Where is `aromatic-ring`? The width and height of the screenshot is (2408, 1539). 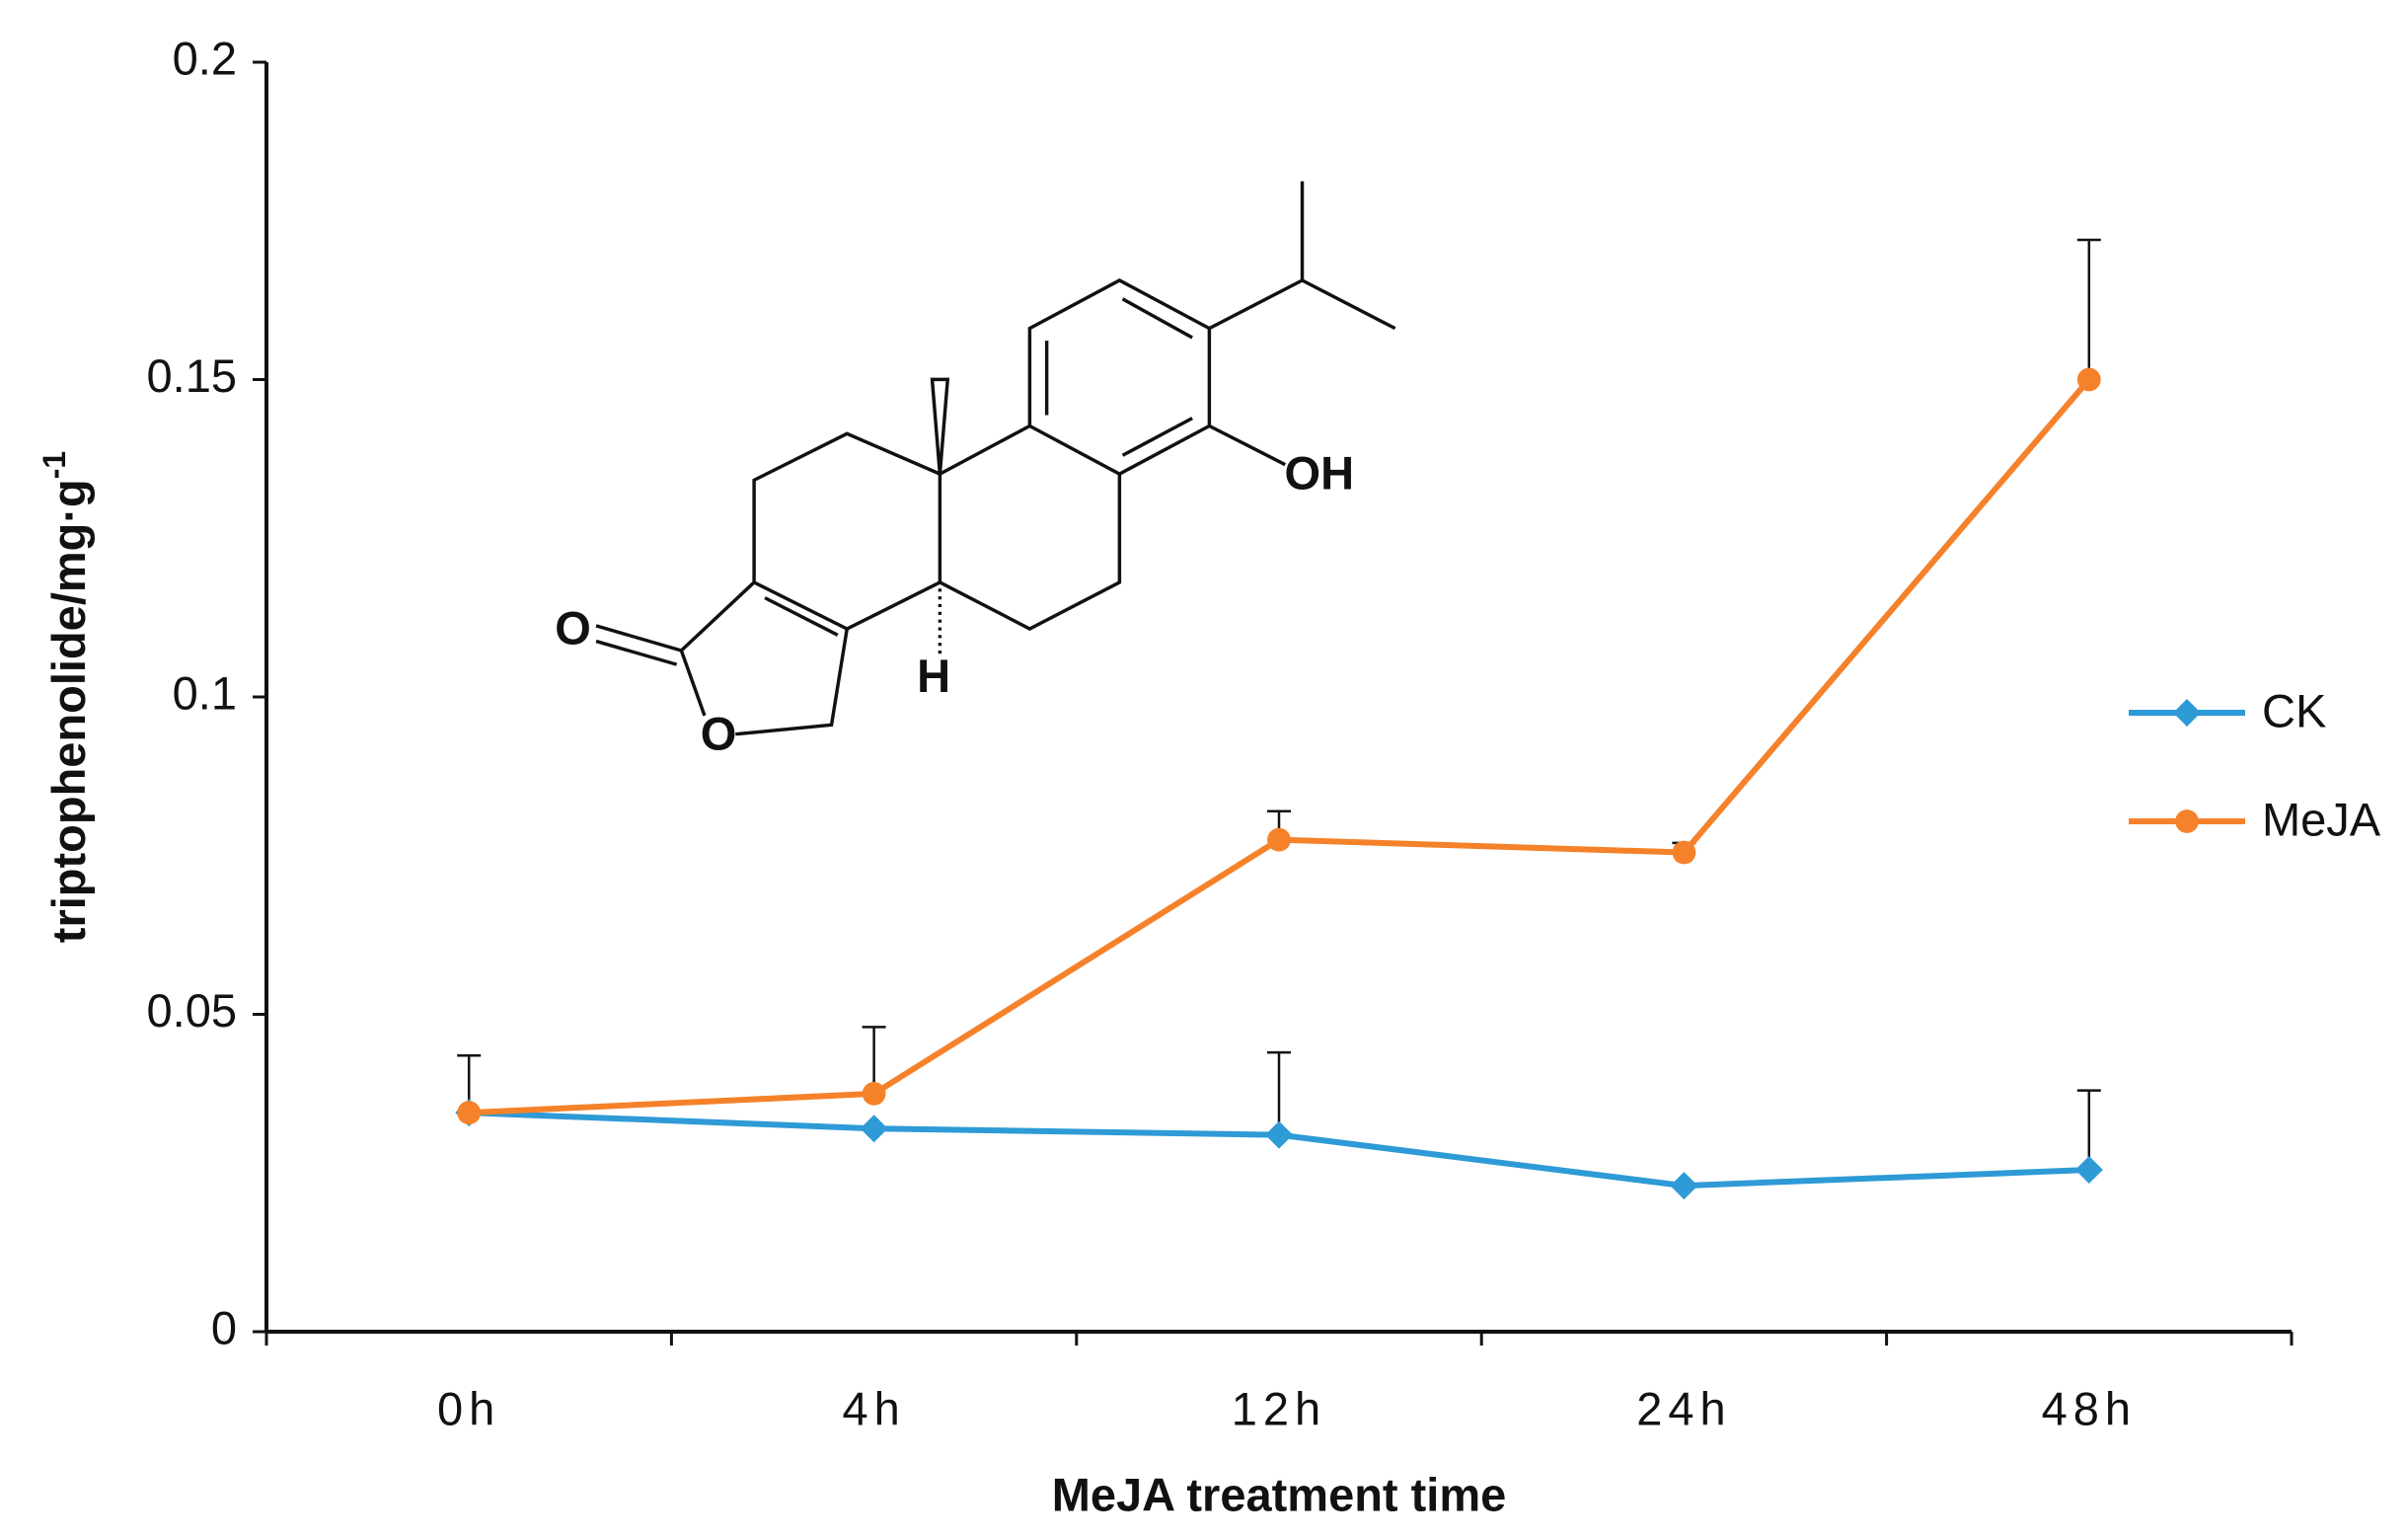 aromatic-ring is located at coordinates (1119, 377).